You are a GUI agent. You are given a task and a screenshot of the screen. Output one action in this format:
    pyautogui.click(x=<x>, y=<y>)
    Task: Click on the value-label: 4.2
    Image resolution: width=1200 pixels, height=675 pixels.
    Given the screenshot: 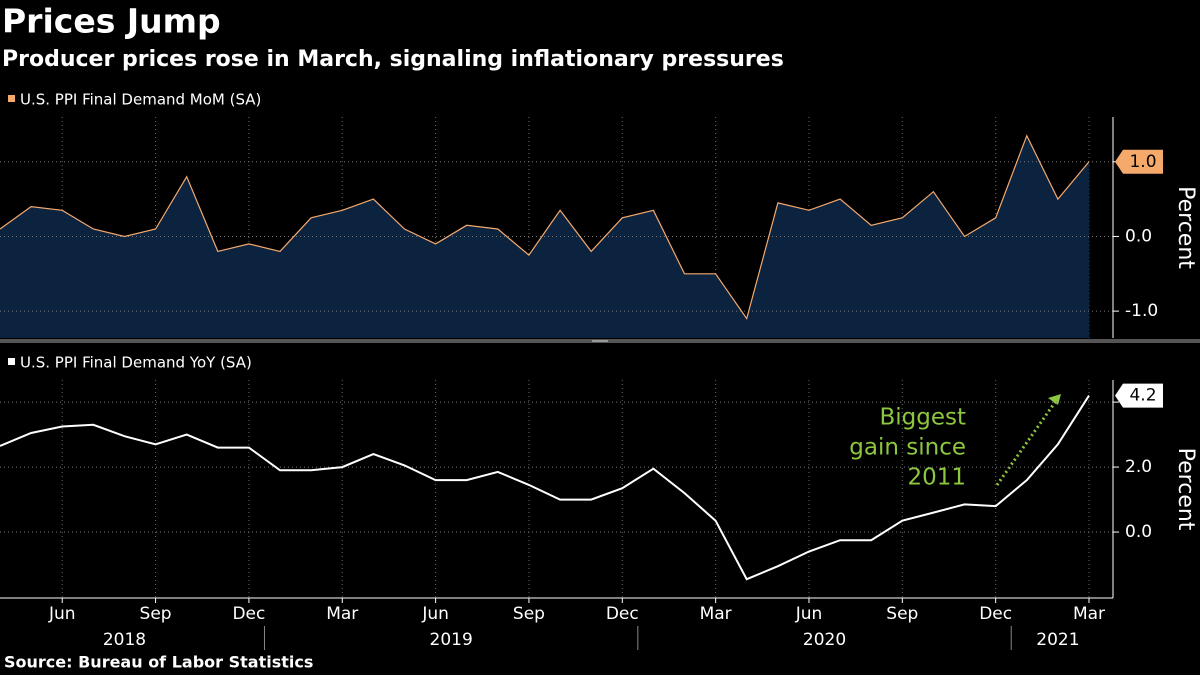 What is the action you would take?
    pyautogui.click(x=1142, y=396)
    